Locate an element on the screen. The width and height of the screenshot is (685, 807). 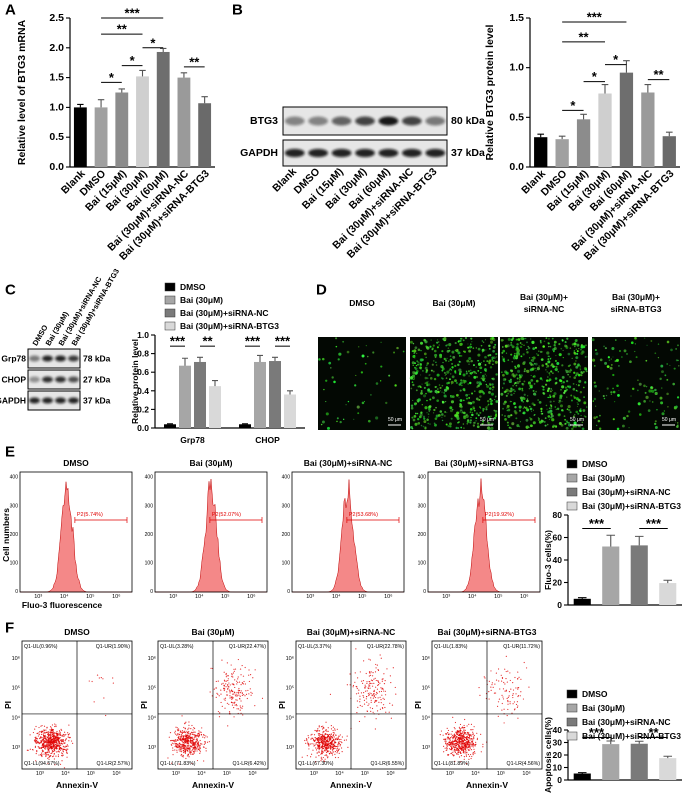
x-axis-label: Annexin-V is located at coordinates (213, 785).